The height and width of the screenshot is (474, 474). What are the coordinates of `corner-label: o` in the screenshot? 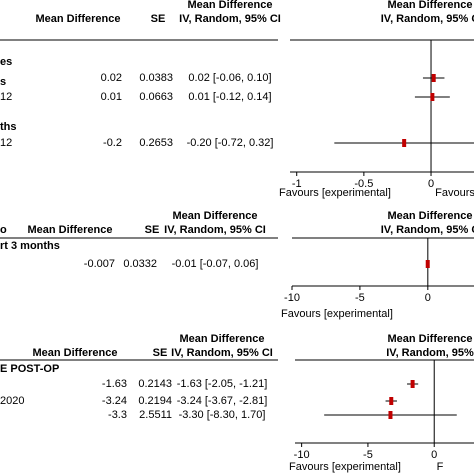 It's located at (3, 230).